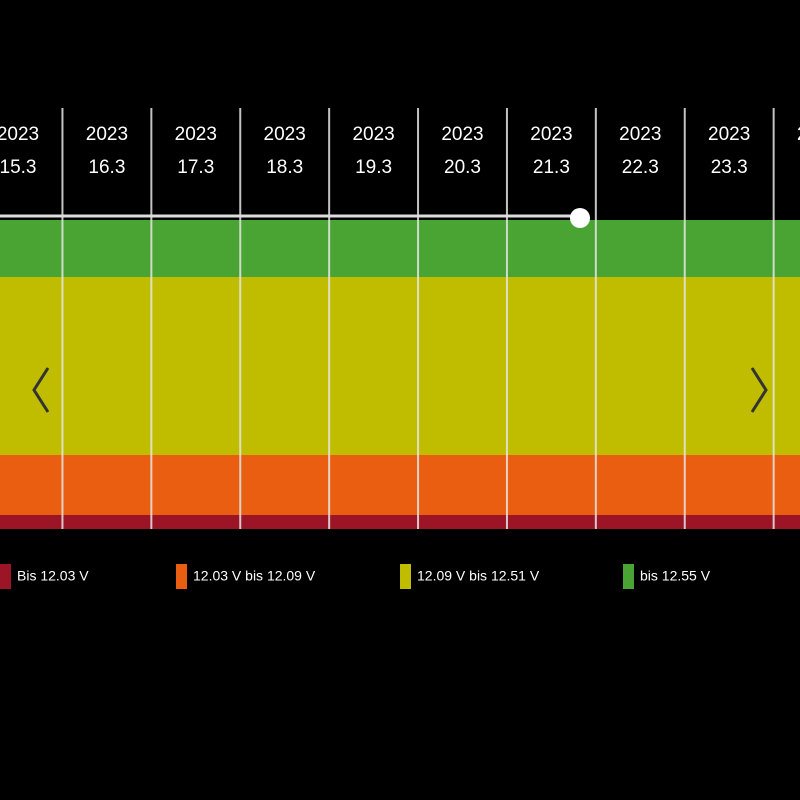  I want to click on column-date: 18.3, so click(284, 167).